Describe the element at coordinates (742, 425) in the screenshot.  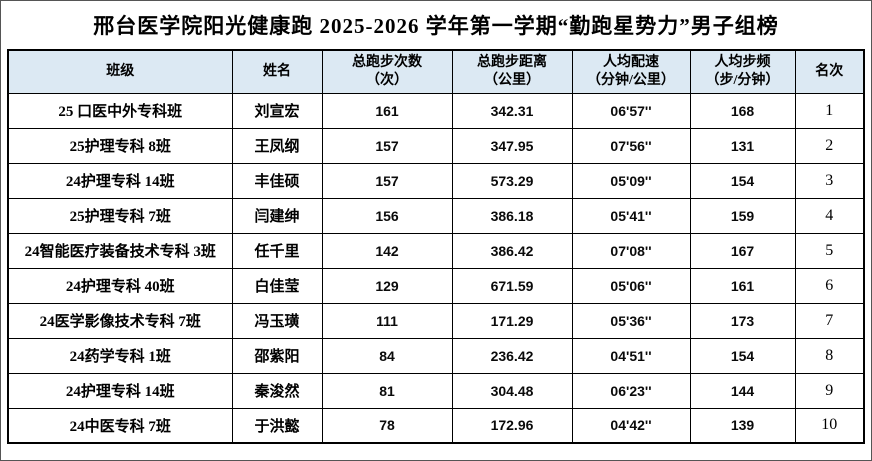
I see `cadence-cell: 139` at that location.